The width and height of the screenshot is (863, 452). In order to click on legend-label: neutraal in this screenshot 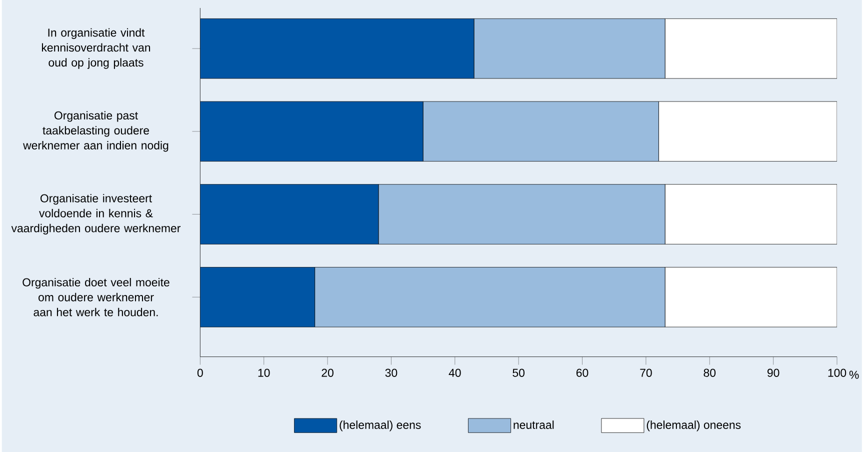, I will do `click(534, 424)`.